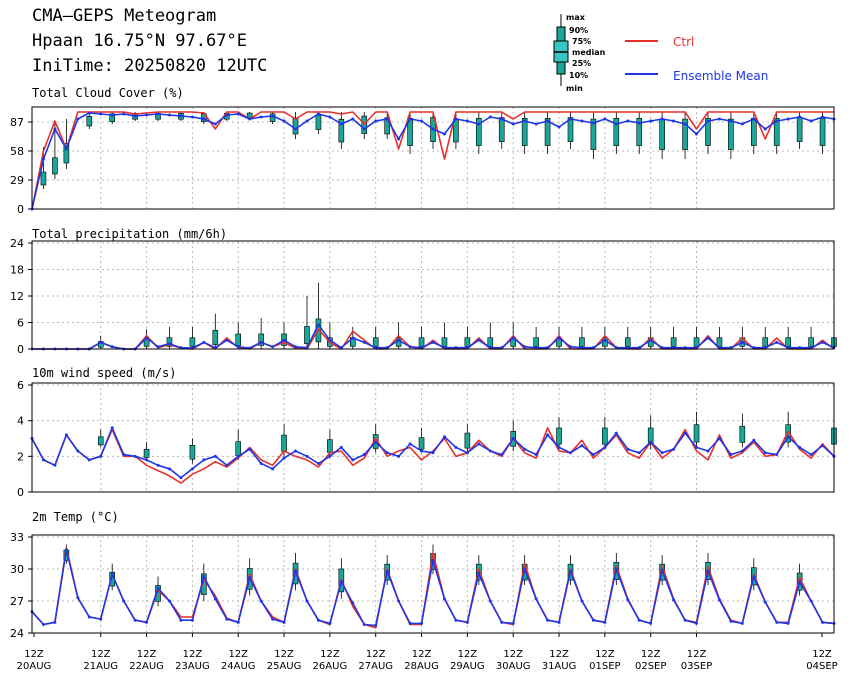 This screenshot has width=860, height=679. I want to click on legend-label-75: 75%, so click(581, 41).